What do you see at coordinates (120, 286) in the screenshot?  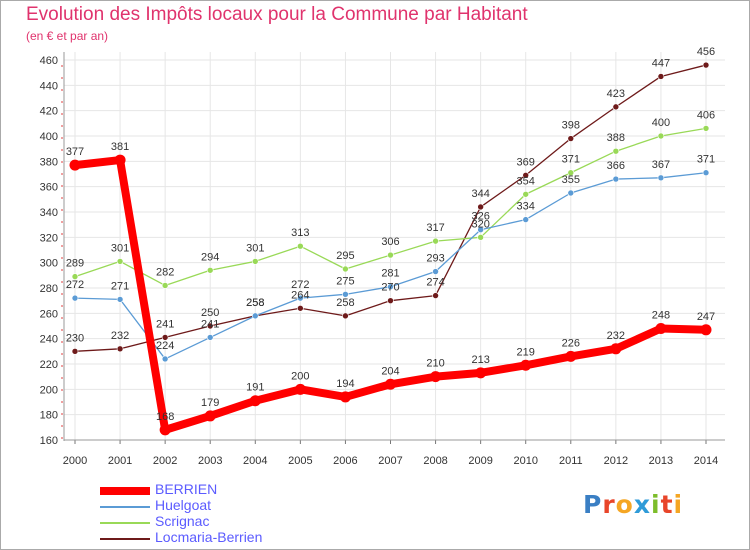 I see `data-label-huelgoat: 271` at bounding box center [120, 286].